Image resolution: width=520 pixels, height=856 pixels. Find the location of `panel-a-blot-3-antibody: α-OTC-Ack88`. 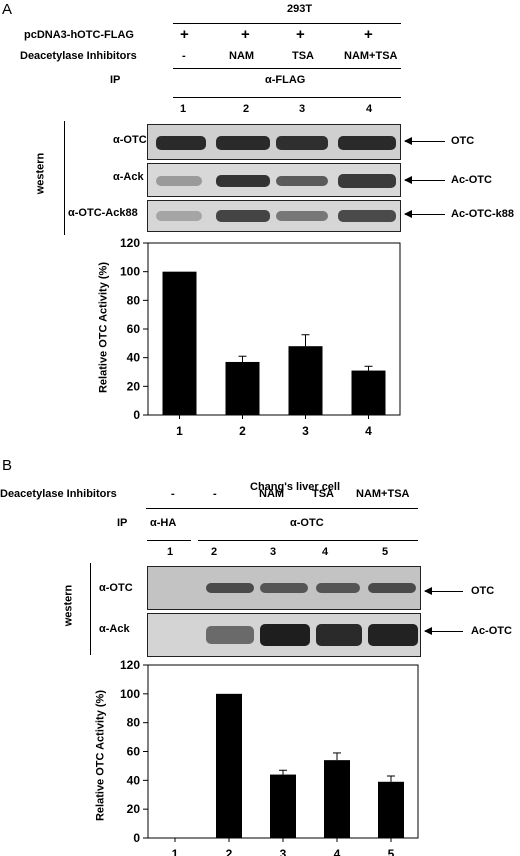

panel-a-blot-3-antibody: α-OTC-Ack88 is located at coordinates (103, 213).